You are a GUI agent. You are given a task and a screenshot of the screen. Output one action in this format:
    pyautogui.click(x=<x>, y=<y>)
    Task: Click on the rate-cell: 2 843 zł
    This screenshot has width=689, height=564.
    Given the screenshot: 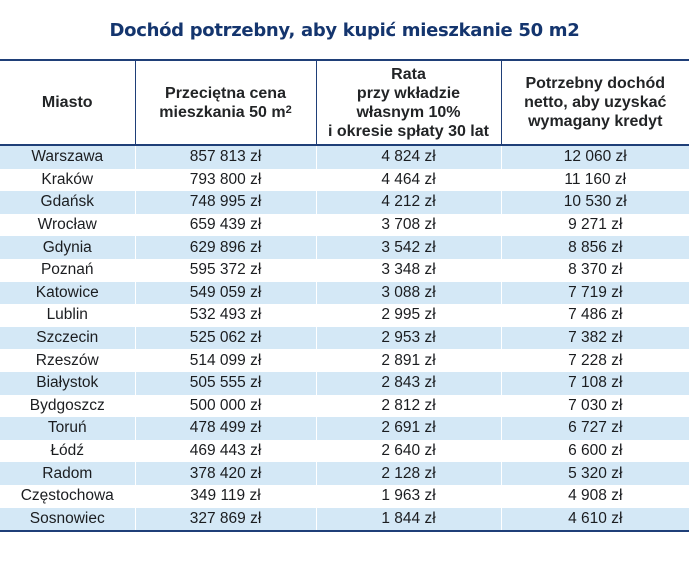 What is the action you would take?
    pyautogui.click(x=408, y=383)
    